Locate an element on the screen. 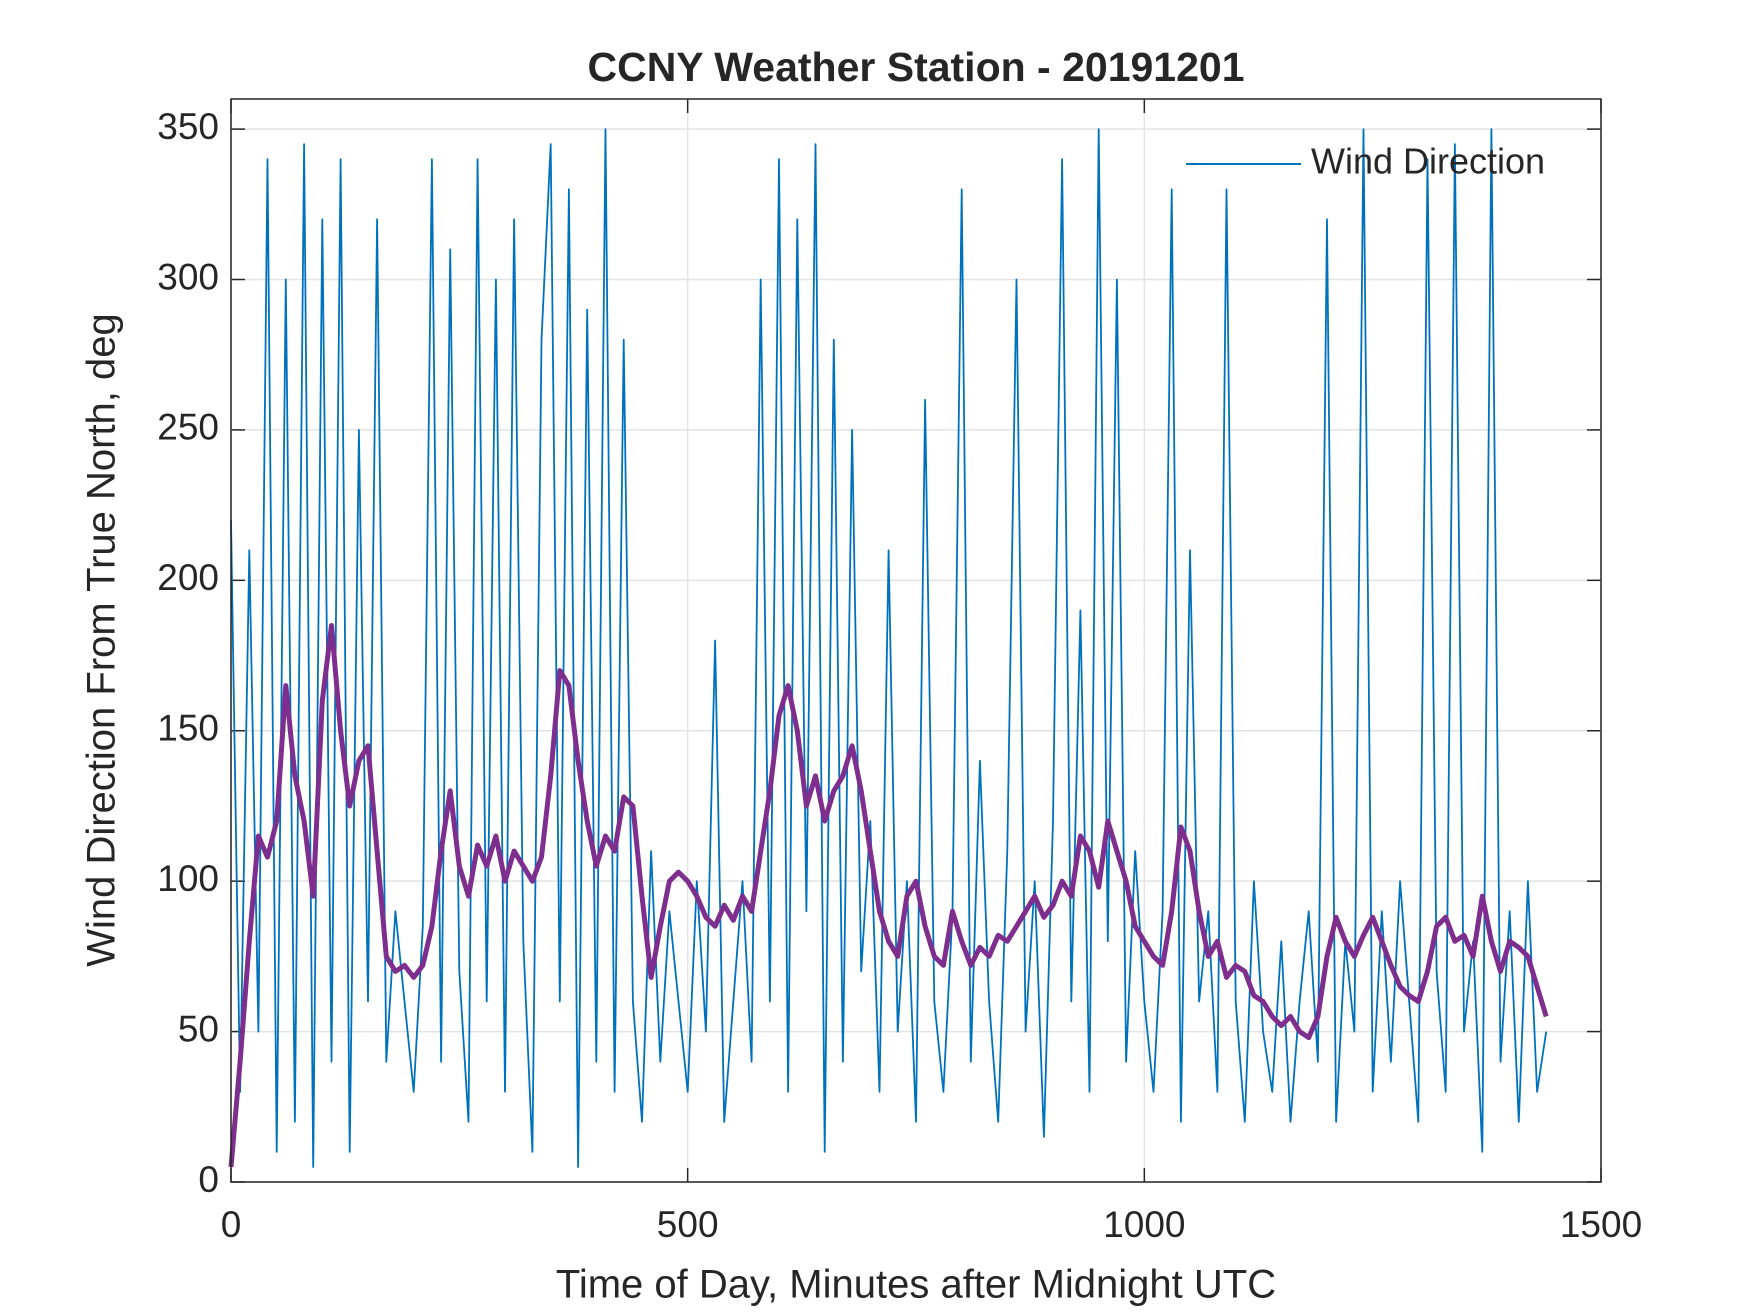 This screenshot has height=1313, width=1750. y-tick-label: 300 is located at coordinates (188, 276).